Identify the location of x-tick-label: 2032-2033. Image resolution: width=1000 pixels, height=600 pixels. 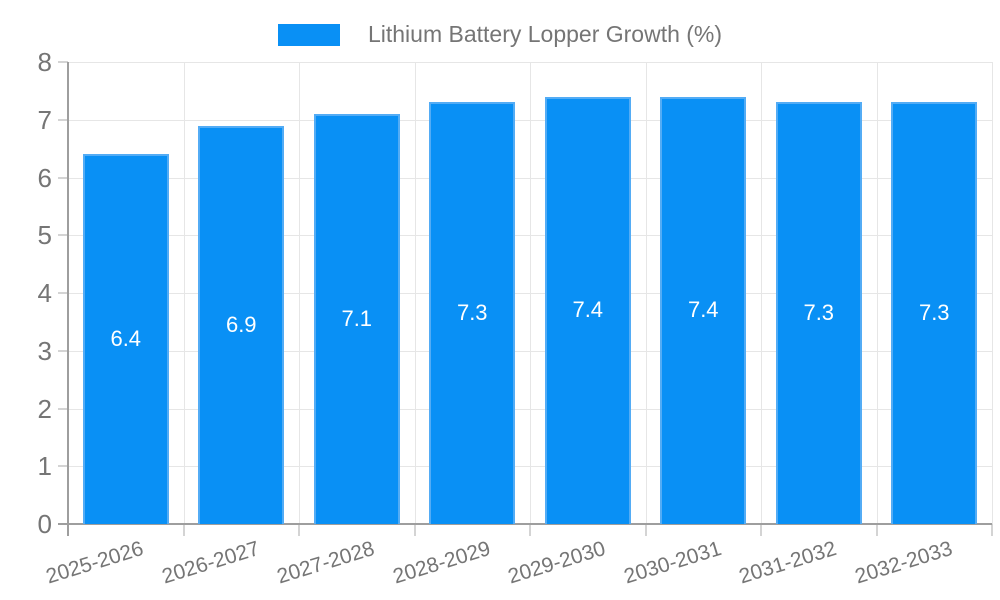
(903, 563).